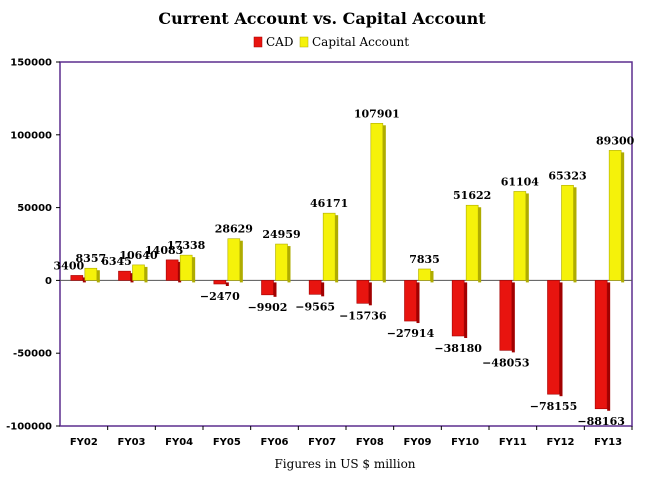  Describe the element at coordinates (304, 42) in the screenshot. I see `legend-swatch-capital-account` at that location.